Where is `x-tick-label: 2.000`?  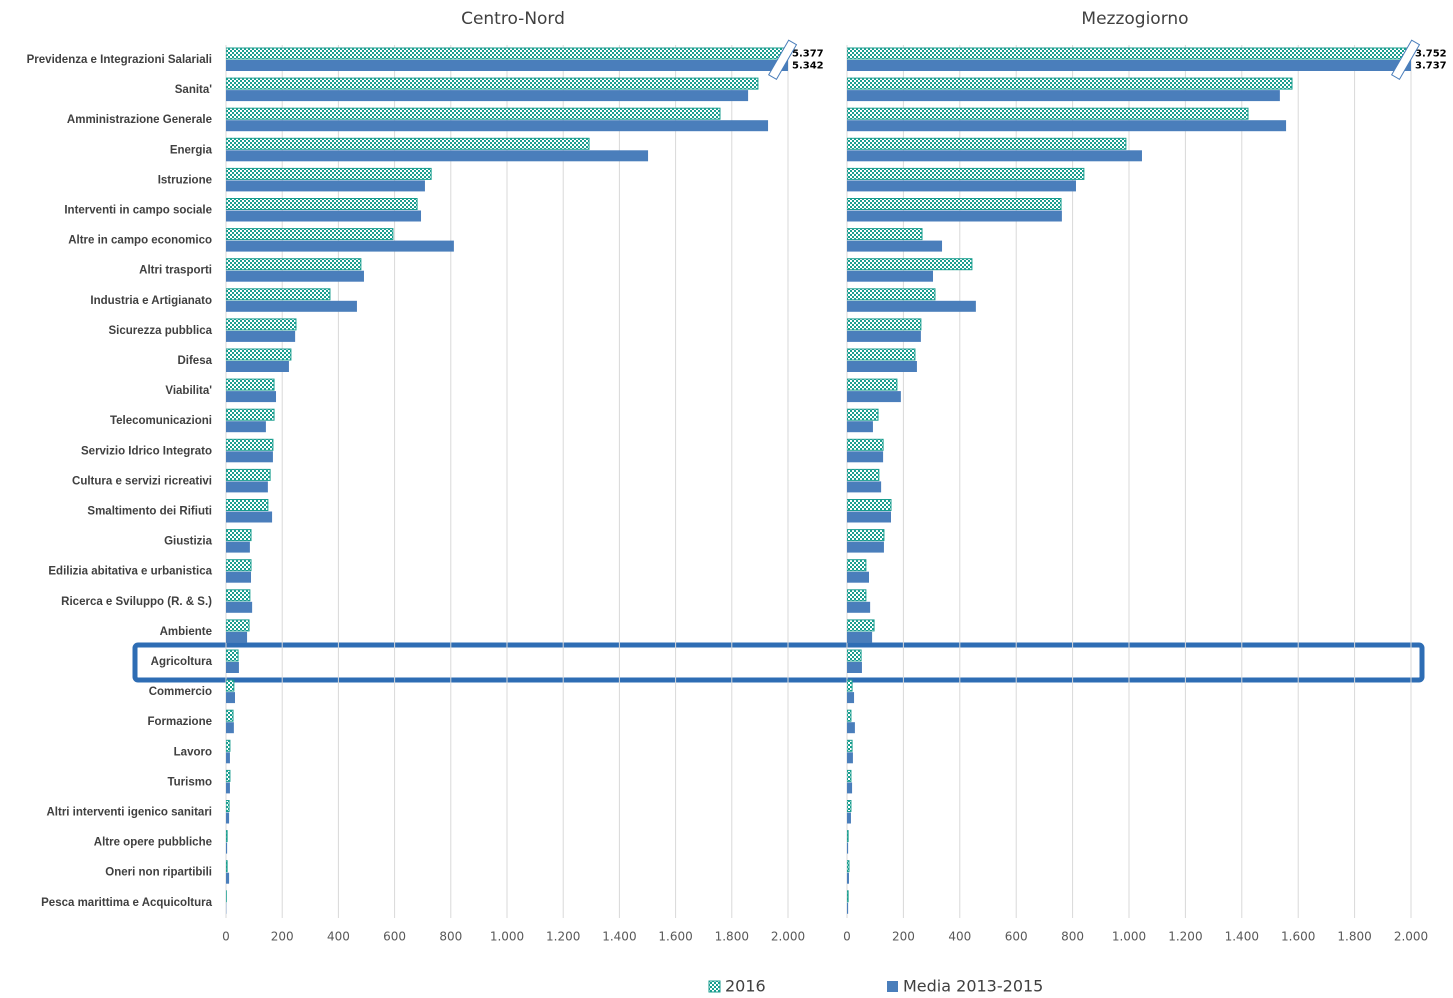
x-tick-label: 2.000 is located at coordinates (1411, 937).